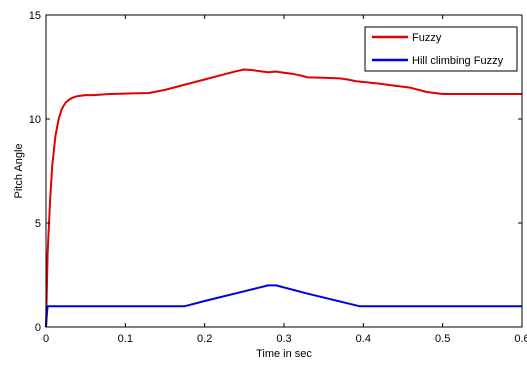 Image resolution: width=527 pixels, height=365 pixels. I want to click on x-tick-label: 0.3, so click(283, 339).